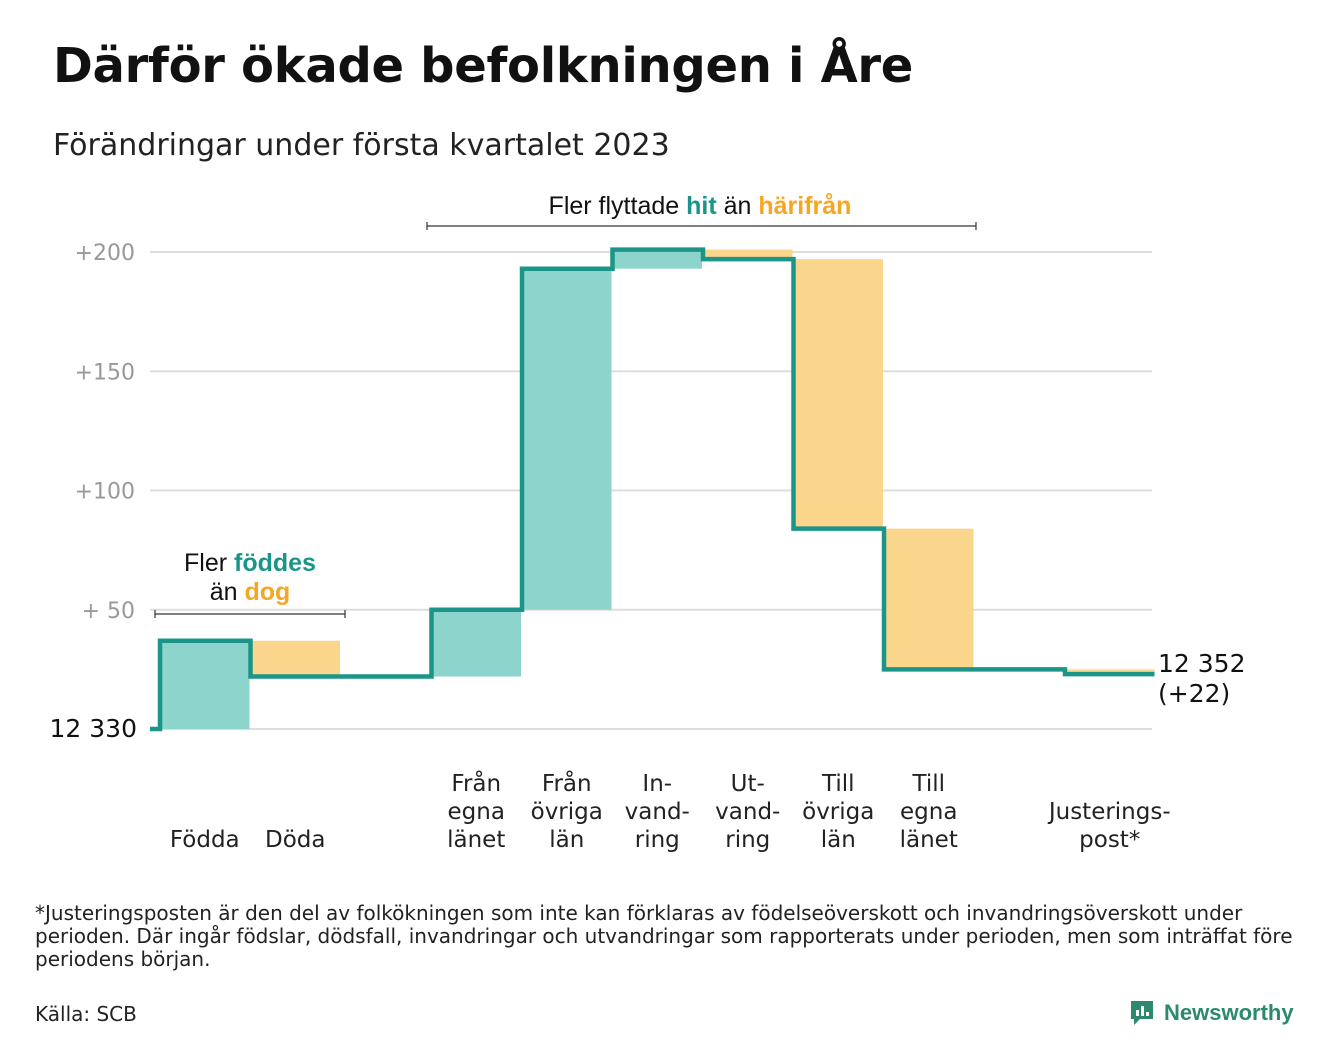 This screenshot has height=1060, width=1340. Describe the element at coordinates (929, 599) in the screenshot. I see `bar-till-egna-länet` at that location.